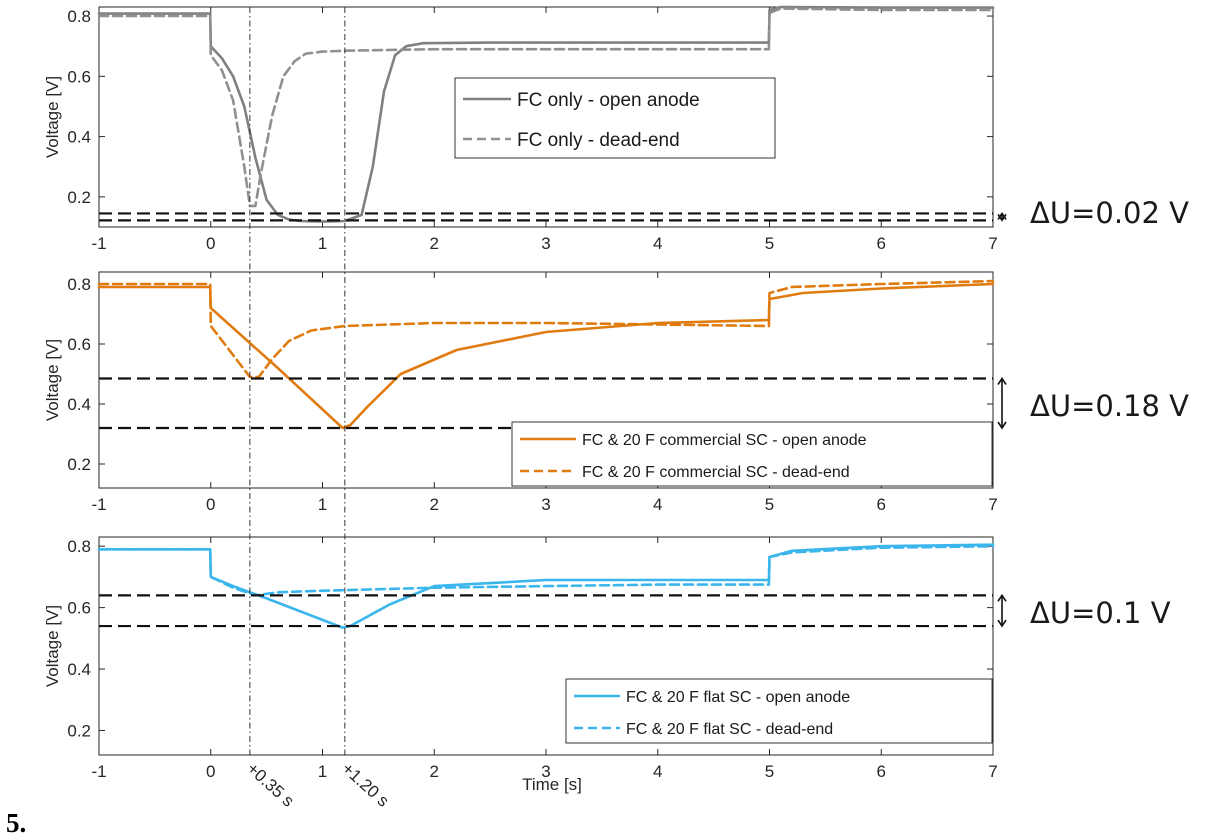  Describe the element at coordinates (608, 100) in the screenshot. I see `legend-entry-1: FC only - open anode` at that location.